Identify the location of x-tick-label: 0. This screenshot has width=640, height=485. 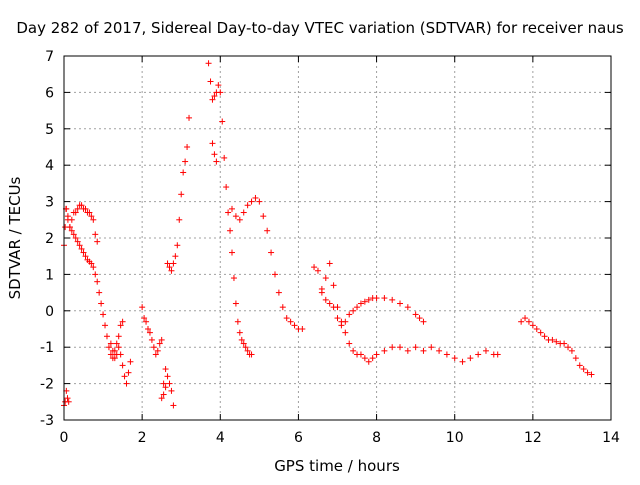
(64, 438).